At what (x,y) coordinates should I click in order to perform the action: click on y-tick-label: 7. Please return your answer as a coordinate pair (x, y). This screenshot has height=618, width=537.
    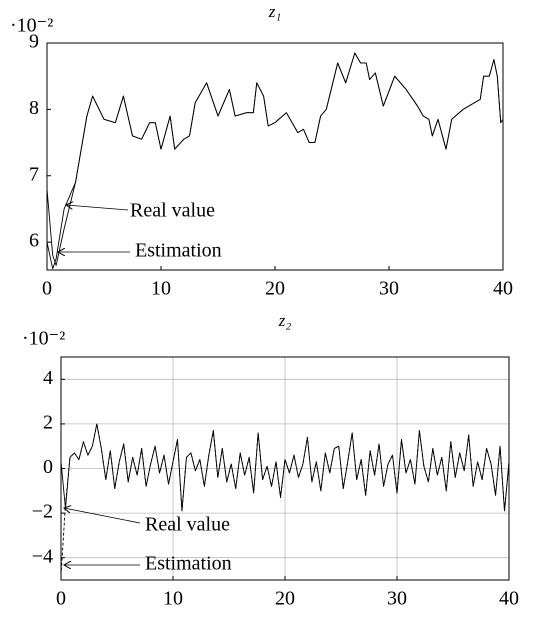
    Looking at the image, I should click on (34, 174).